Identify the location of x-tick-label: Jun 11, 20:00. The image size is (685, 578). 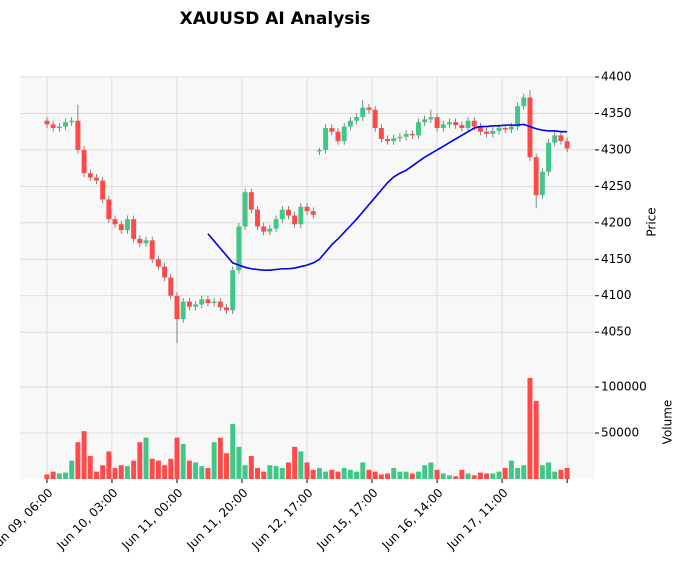
(216, 519).